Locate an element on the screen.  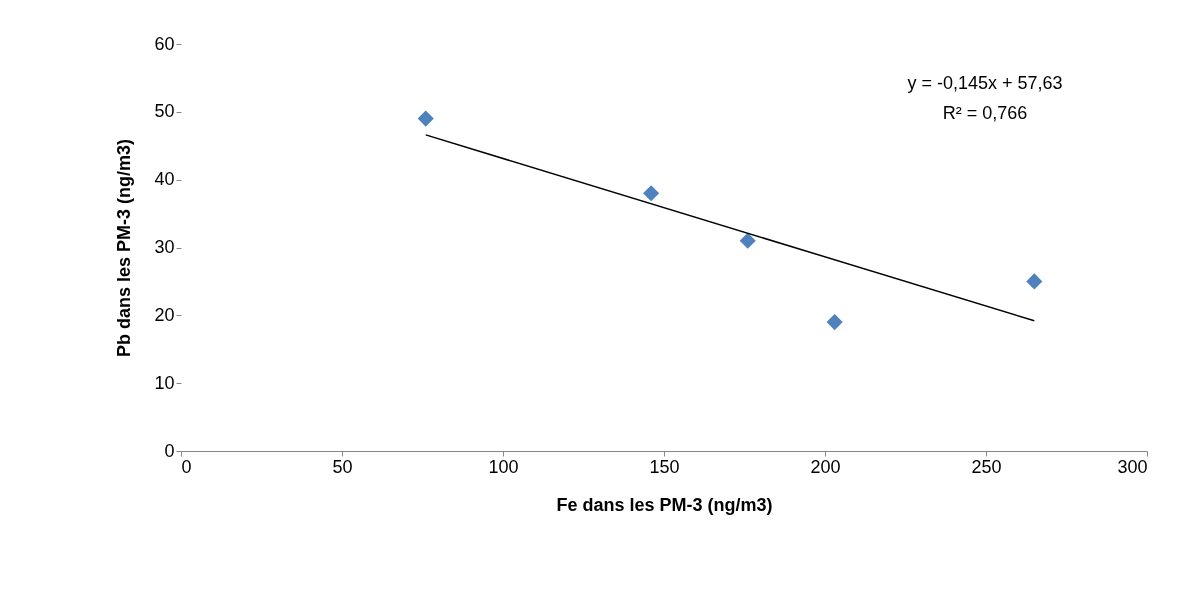
x-tick-label: 50 is located at coordinates (342, 466).